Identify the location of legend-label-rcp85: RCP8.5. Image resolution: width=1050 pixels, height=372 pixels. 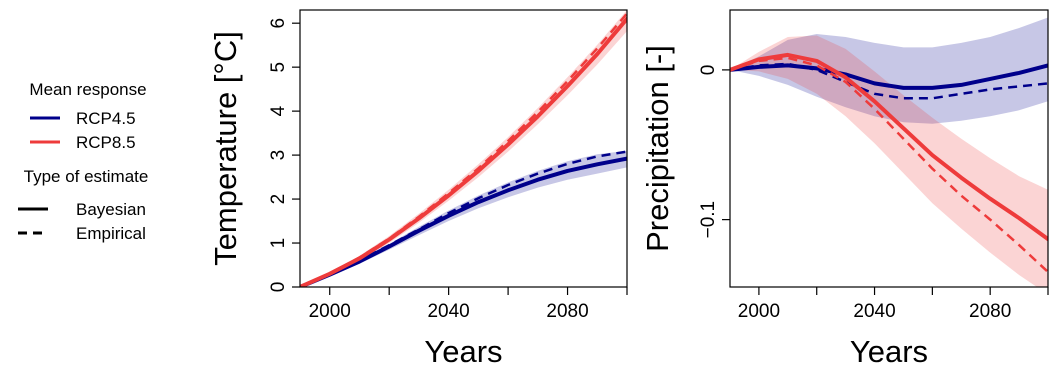
(106, 142).